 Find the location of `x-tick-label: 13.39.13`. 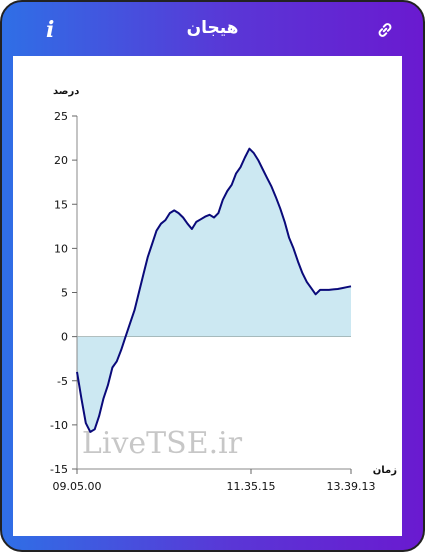

x-tick-label: 13.39.13 is located at coordinates (351, 486).